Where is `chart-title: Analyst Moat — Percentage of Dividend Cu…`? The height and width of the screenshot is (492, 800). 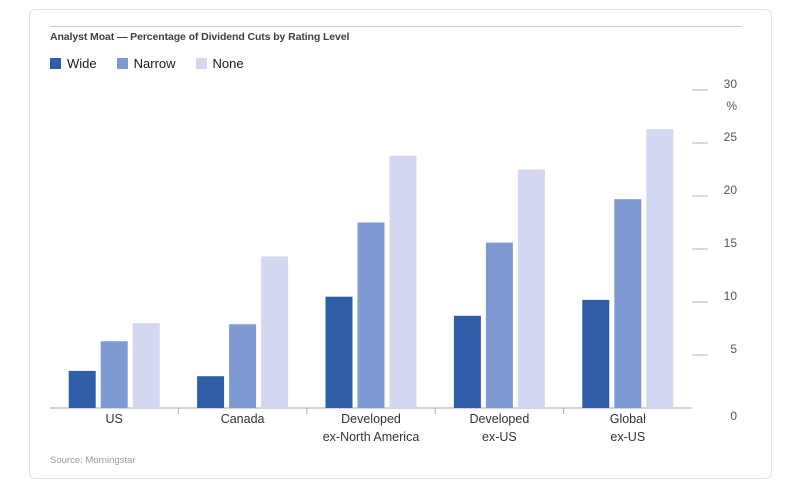
chart-title: Analyst Moat — Percentage of Dividend Cu… is located at coordinates (200, 37).